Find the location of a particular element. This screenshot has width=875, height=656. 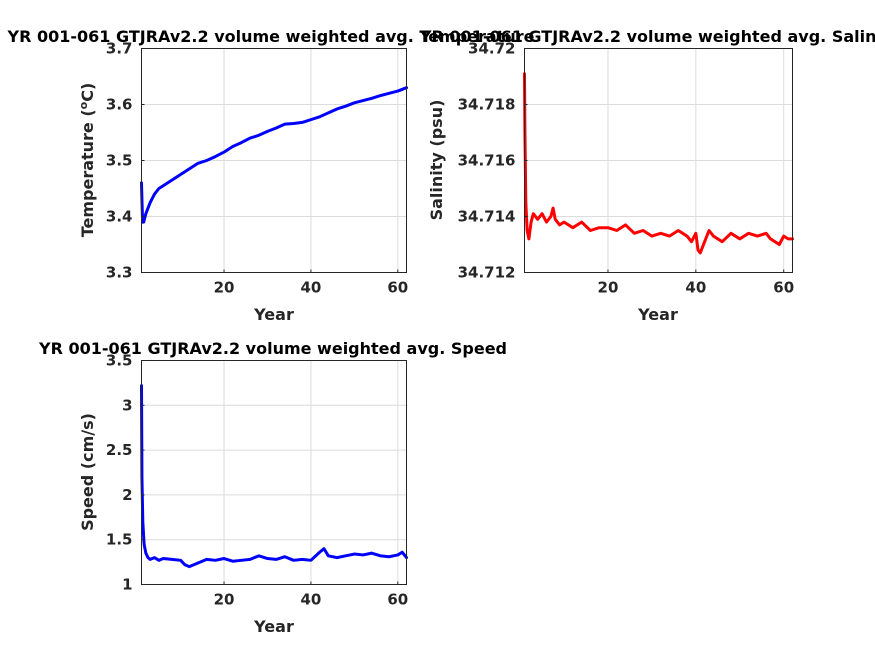

salinity-gridlines is located at coordinates (658, 160).